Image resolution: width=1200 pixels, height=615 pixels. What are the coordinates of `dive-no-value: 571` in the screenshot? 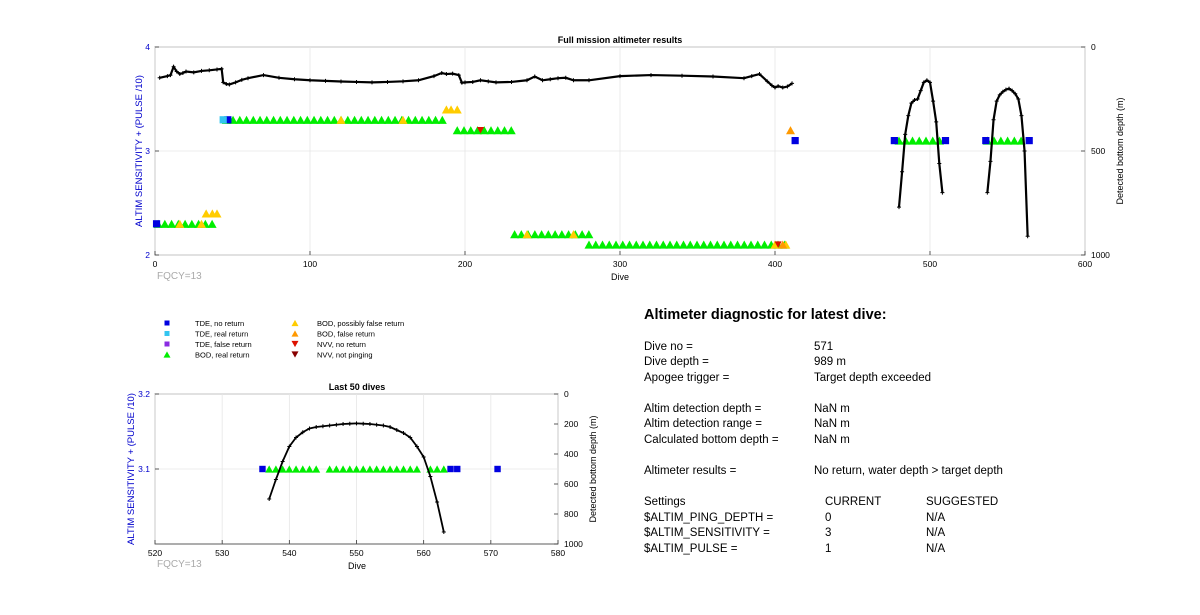 It's located at (824, 347).